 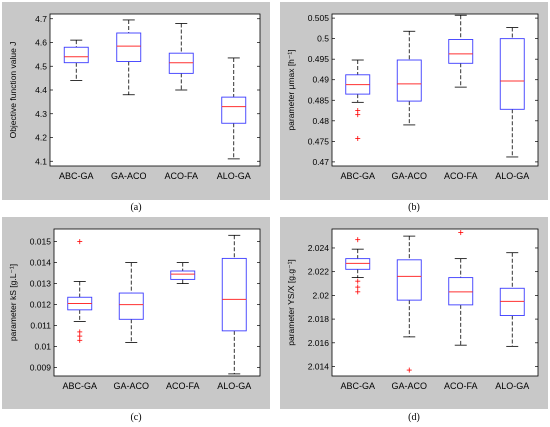 I want to click on y-tick-label: 4.5, so click(x=41, y=66).